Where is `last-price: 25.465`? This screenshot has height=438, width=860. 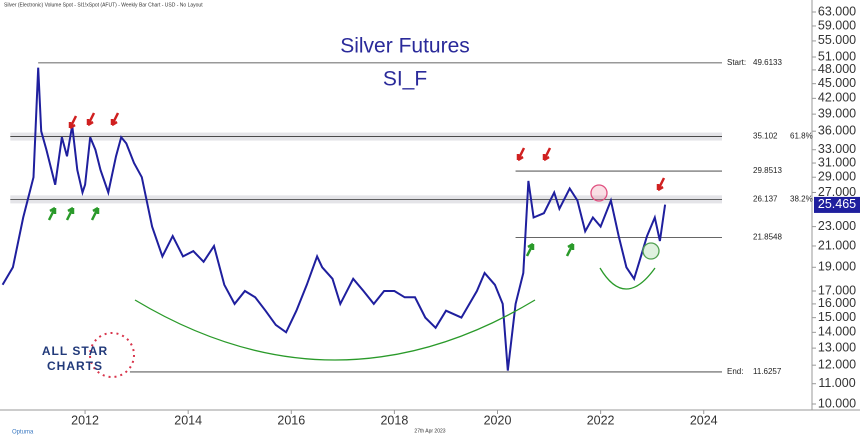
last-price: 25.465 is located at coordinates (837, 204).